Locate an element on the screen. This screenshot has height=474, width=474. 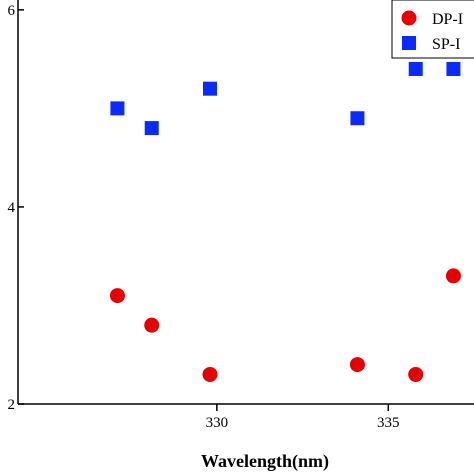
x-tick-label-0: 330 is located at coordinates (217, 423).